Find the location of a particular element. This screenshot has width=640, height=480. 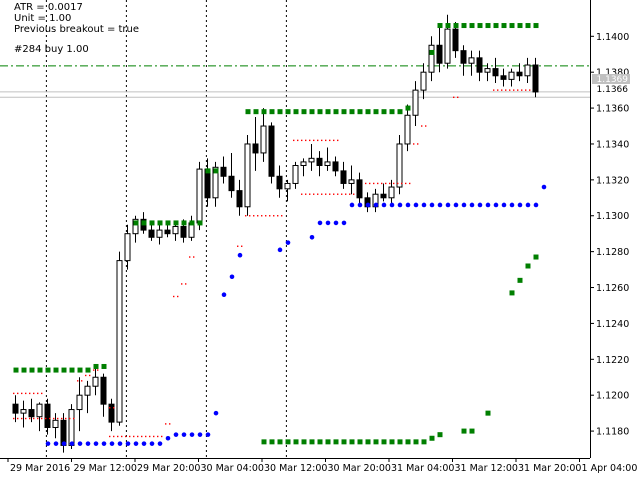

price-tick-label: 1.1380 is located at coordinates (612, 73).